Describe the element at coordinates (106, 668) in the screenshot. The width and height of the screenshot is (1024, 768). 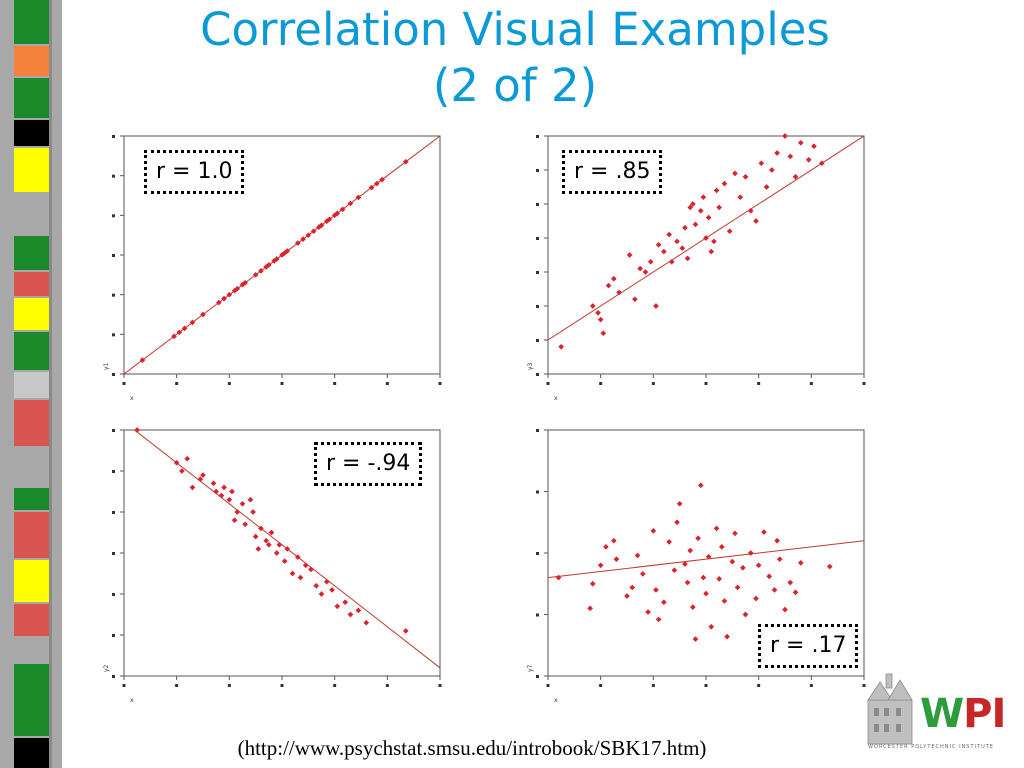
I see `y-axis-label: y2` at that location.